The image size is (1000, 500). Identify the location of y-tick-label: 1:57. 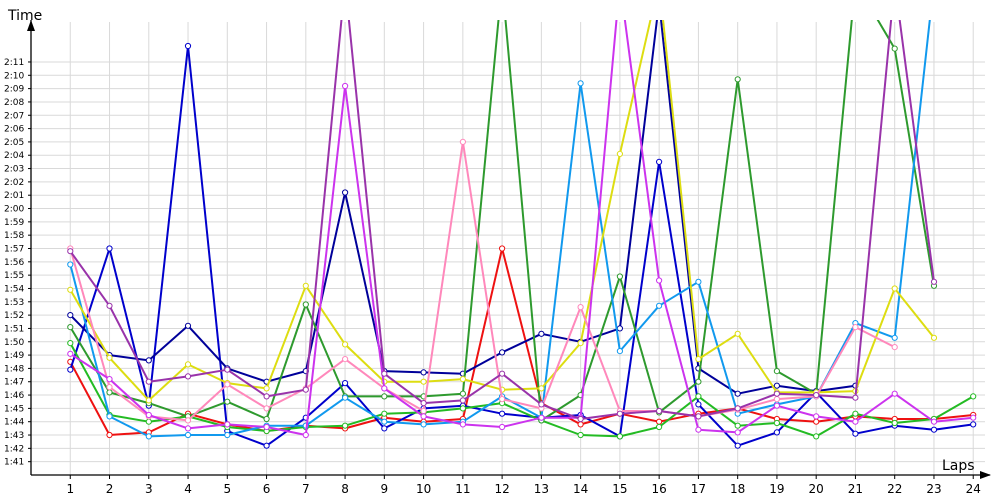
(14, 250).